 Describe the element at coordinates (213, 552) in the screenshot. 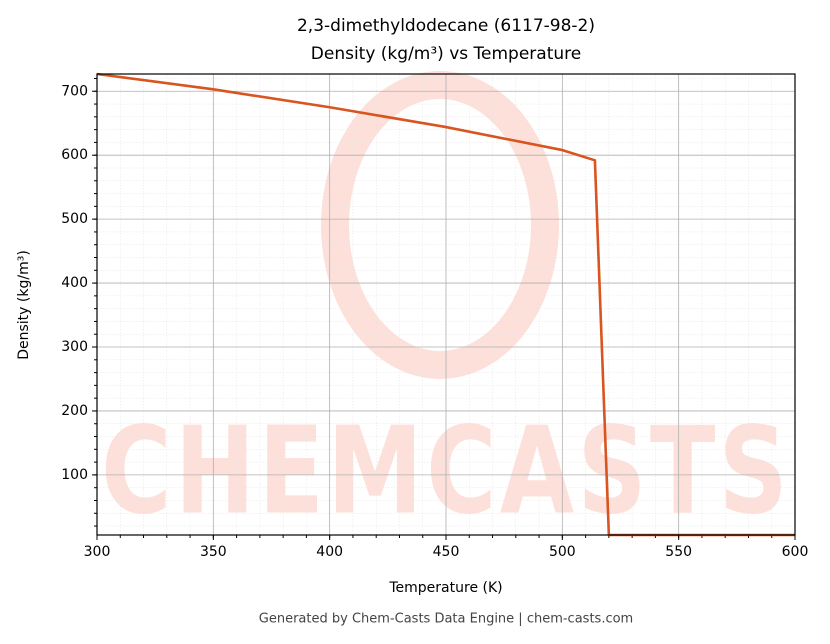

I see `x-tick-label: 350` at that location.